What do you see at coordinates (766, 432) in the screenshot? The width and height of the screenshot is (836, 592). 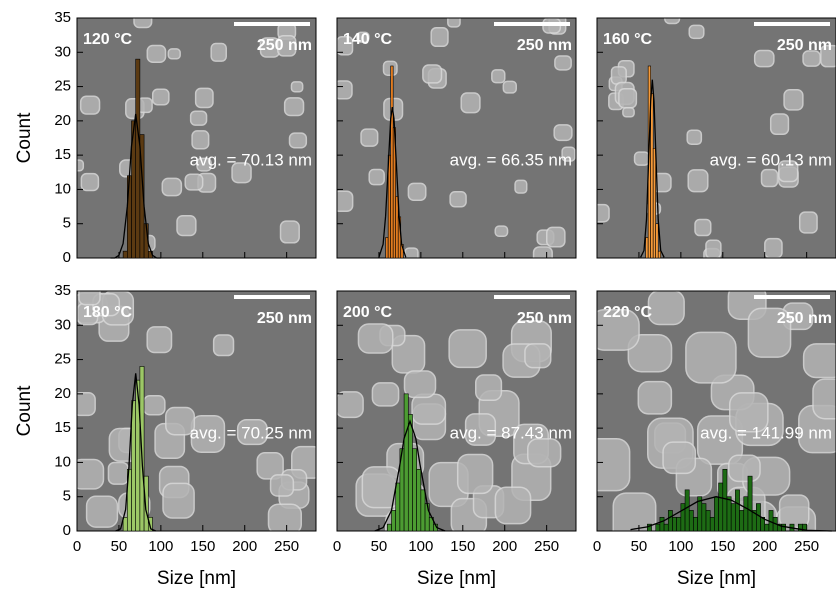 I see `annotation: avg. = 141.99 nm` at bounding box center [766, 432].